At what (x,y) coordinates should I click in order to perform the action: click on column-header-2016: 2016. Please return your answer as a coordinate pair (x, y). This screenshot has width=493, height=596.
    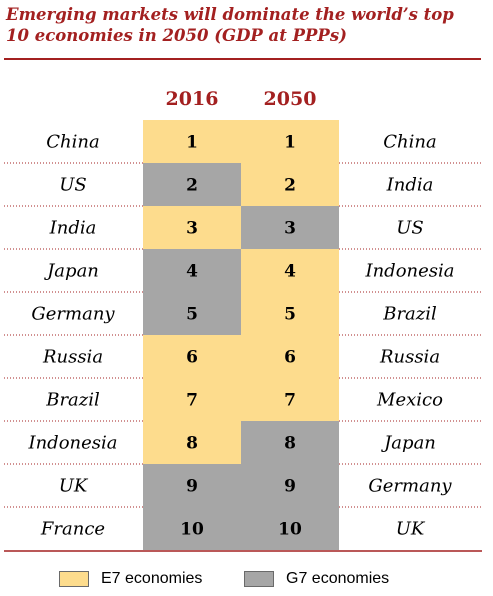
    Looking at the image, I should click on (192, 99).